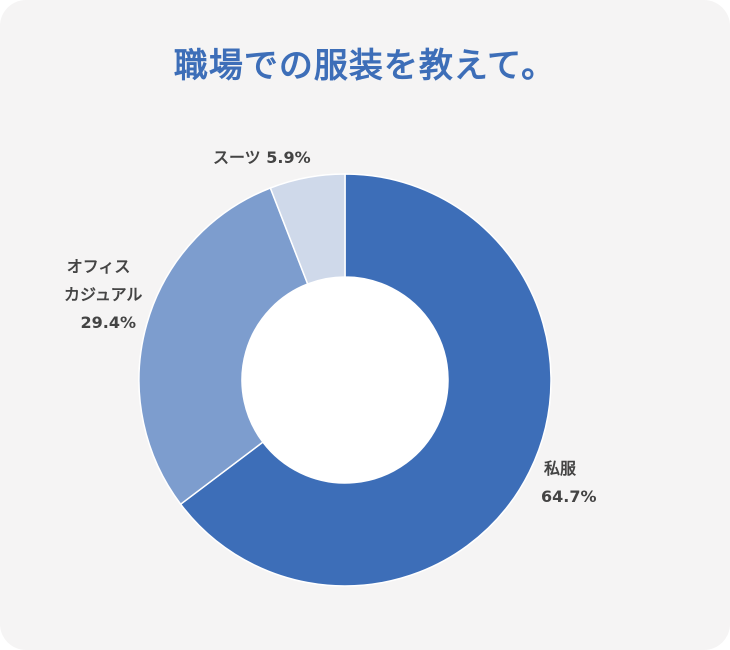  Describe the element at coordinates (569, 482) in the screenshot. I see `label-shifuku: 私服 64.7%` at that location.